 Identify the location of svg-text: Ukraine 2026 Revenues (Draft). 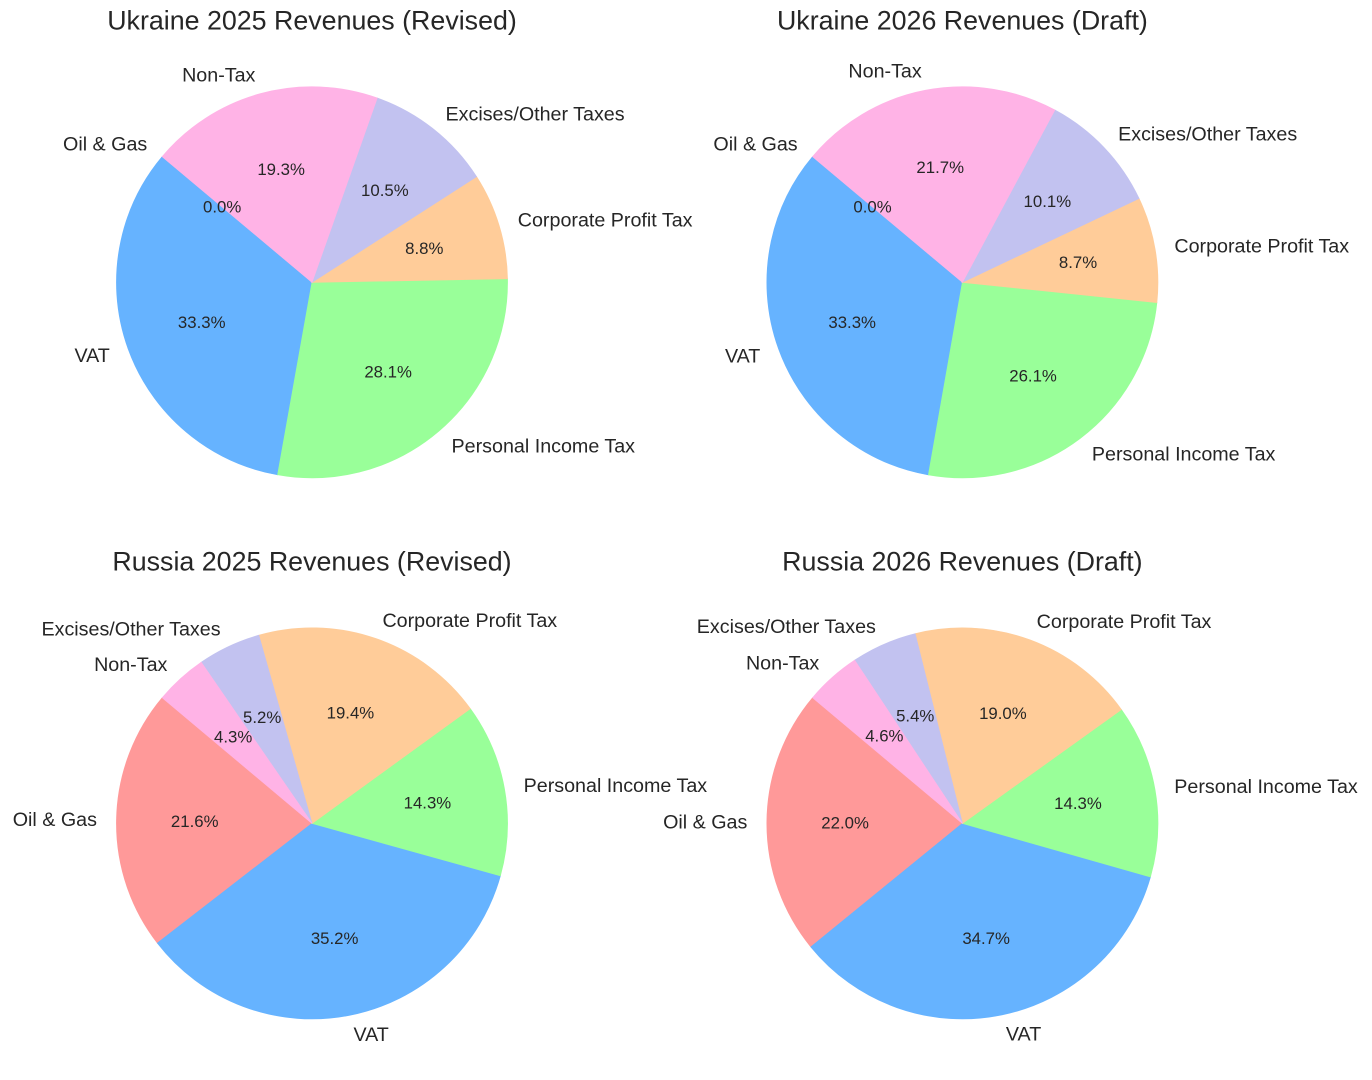
(962, 20).